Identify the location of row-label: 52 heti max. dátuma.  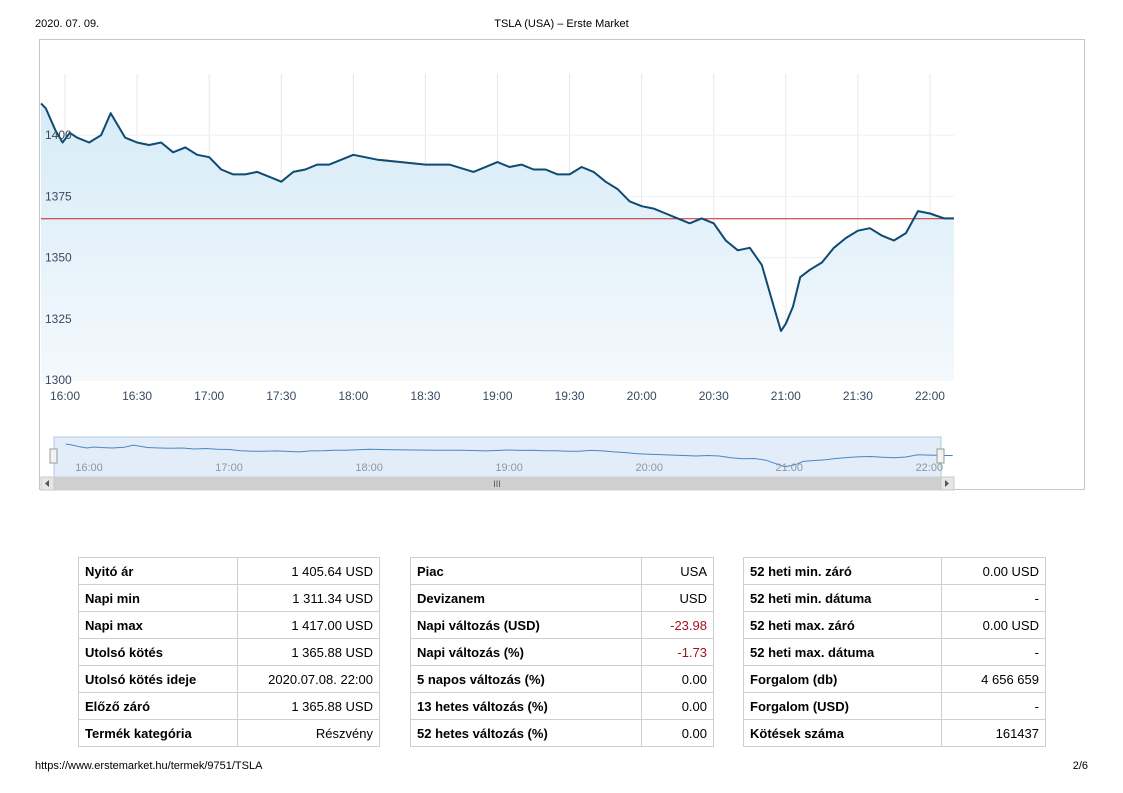
(842, 652).